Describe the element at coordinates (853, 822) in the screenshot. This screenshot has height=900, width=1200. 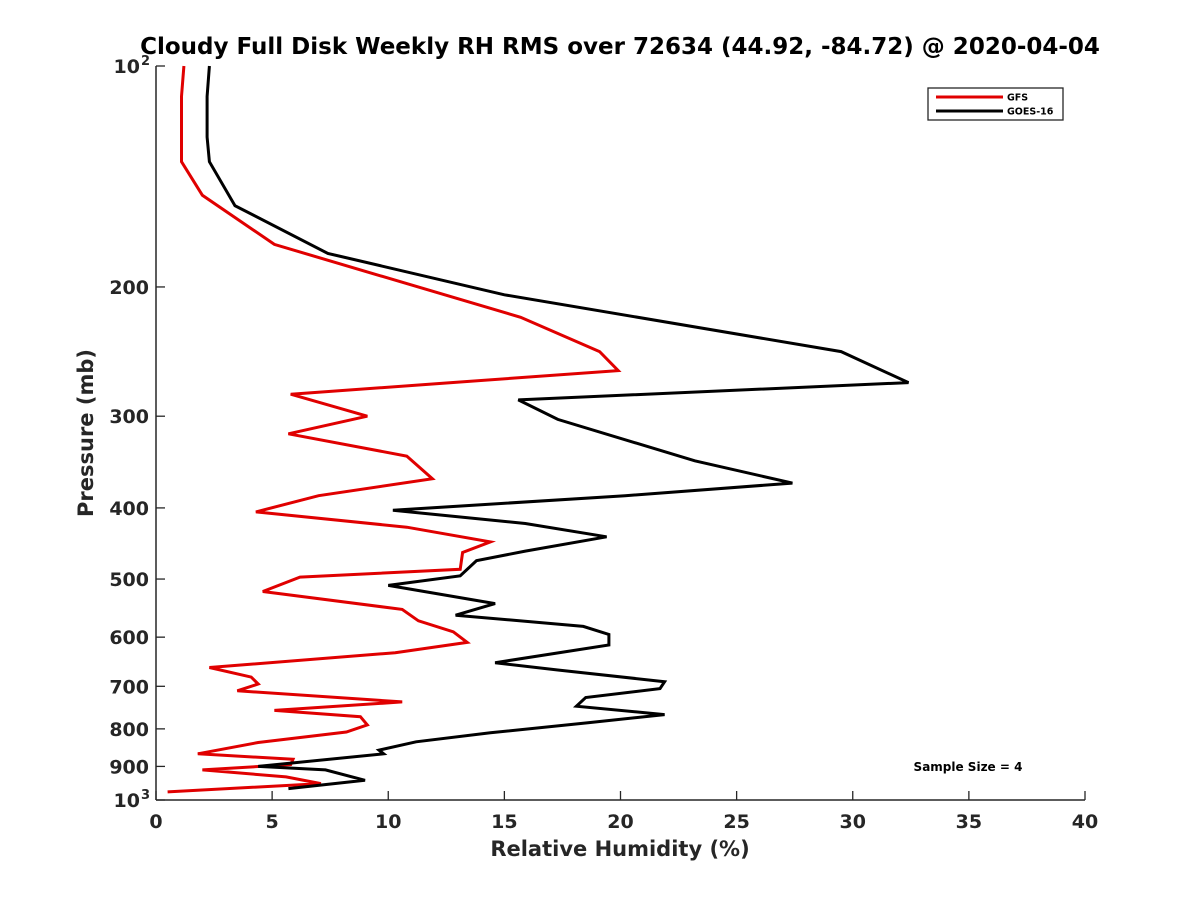
I see `x-tick-label: 30` at that location.